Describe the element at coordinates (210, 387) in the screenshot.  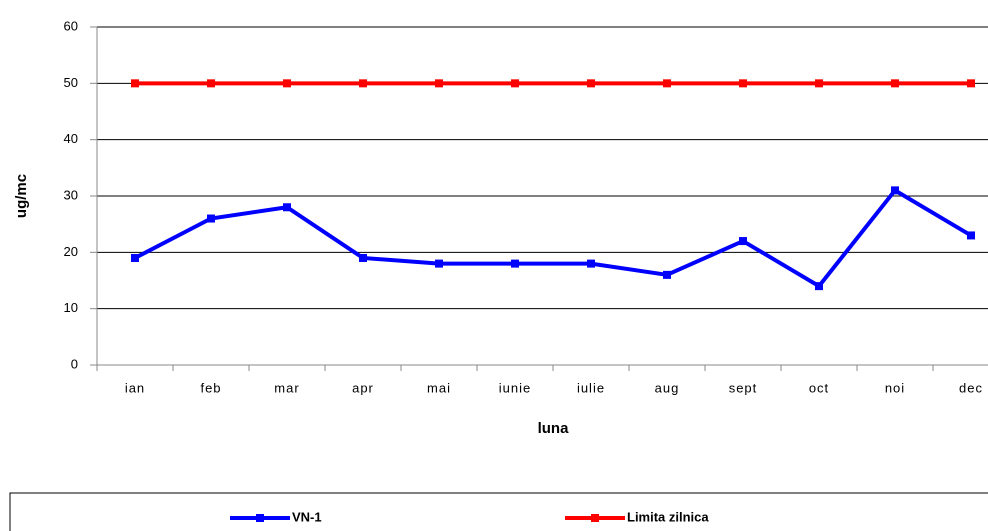
I see `x-tick-label: feb` at that location.